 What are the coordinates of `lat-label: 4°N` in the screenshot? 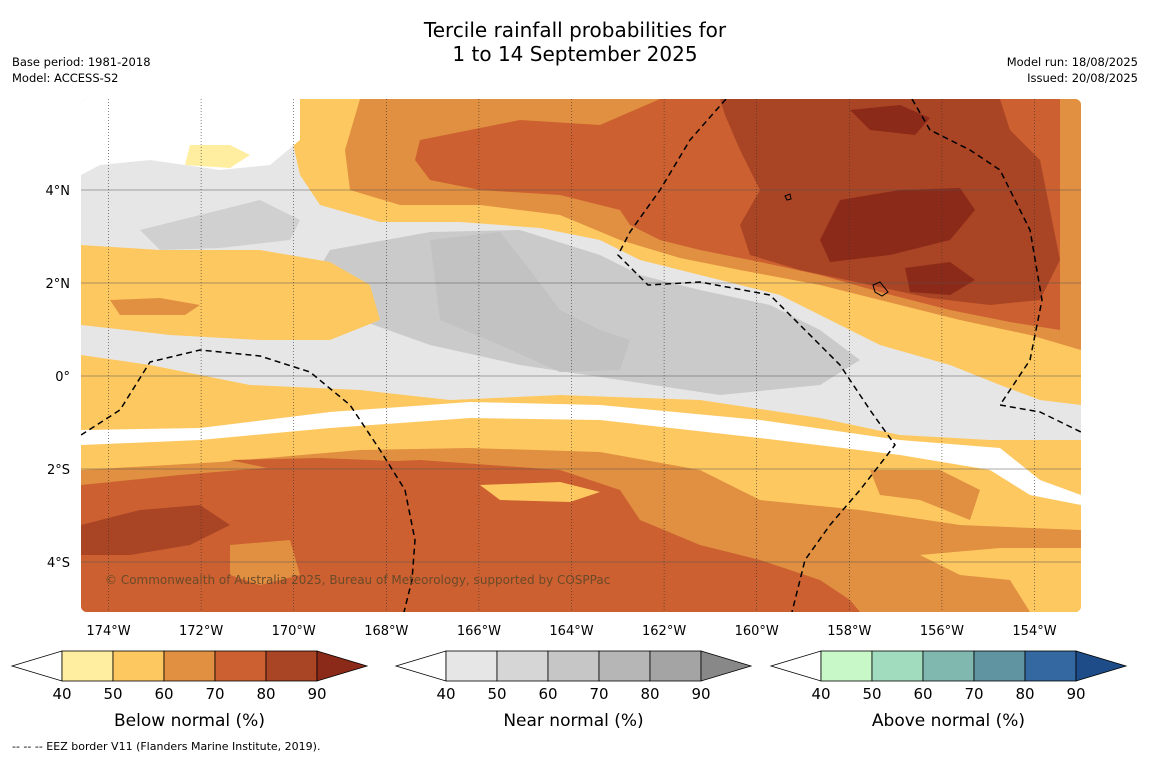 It's located at (58, 191).